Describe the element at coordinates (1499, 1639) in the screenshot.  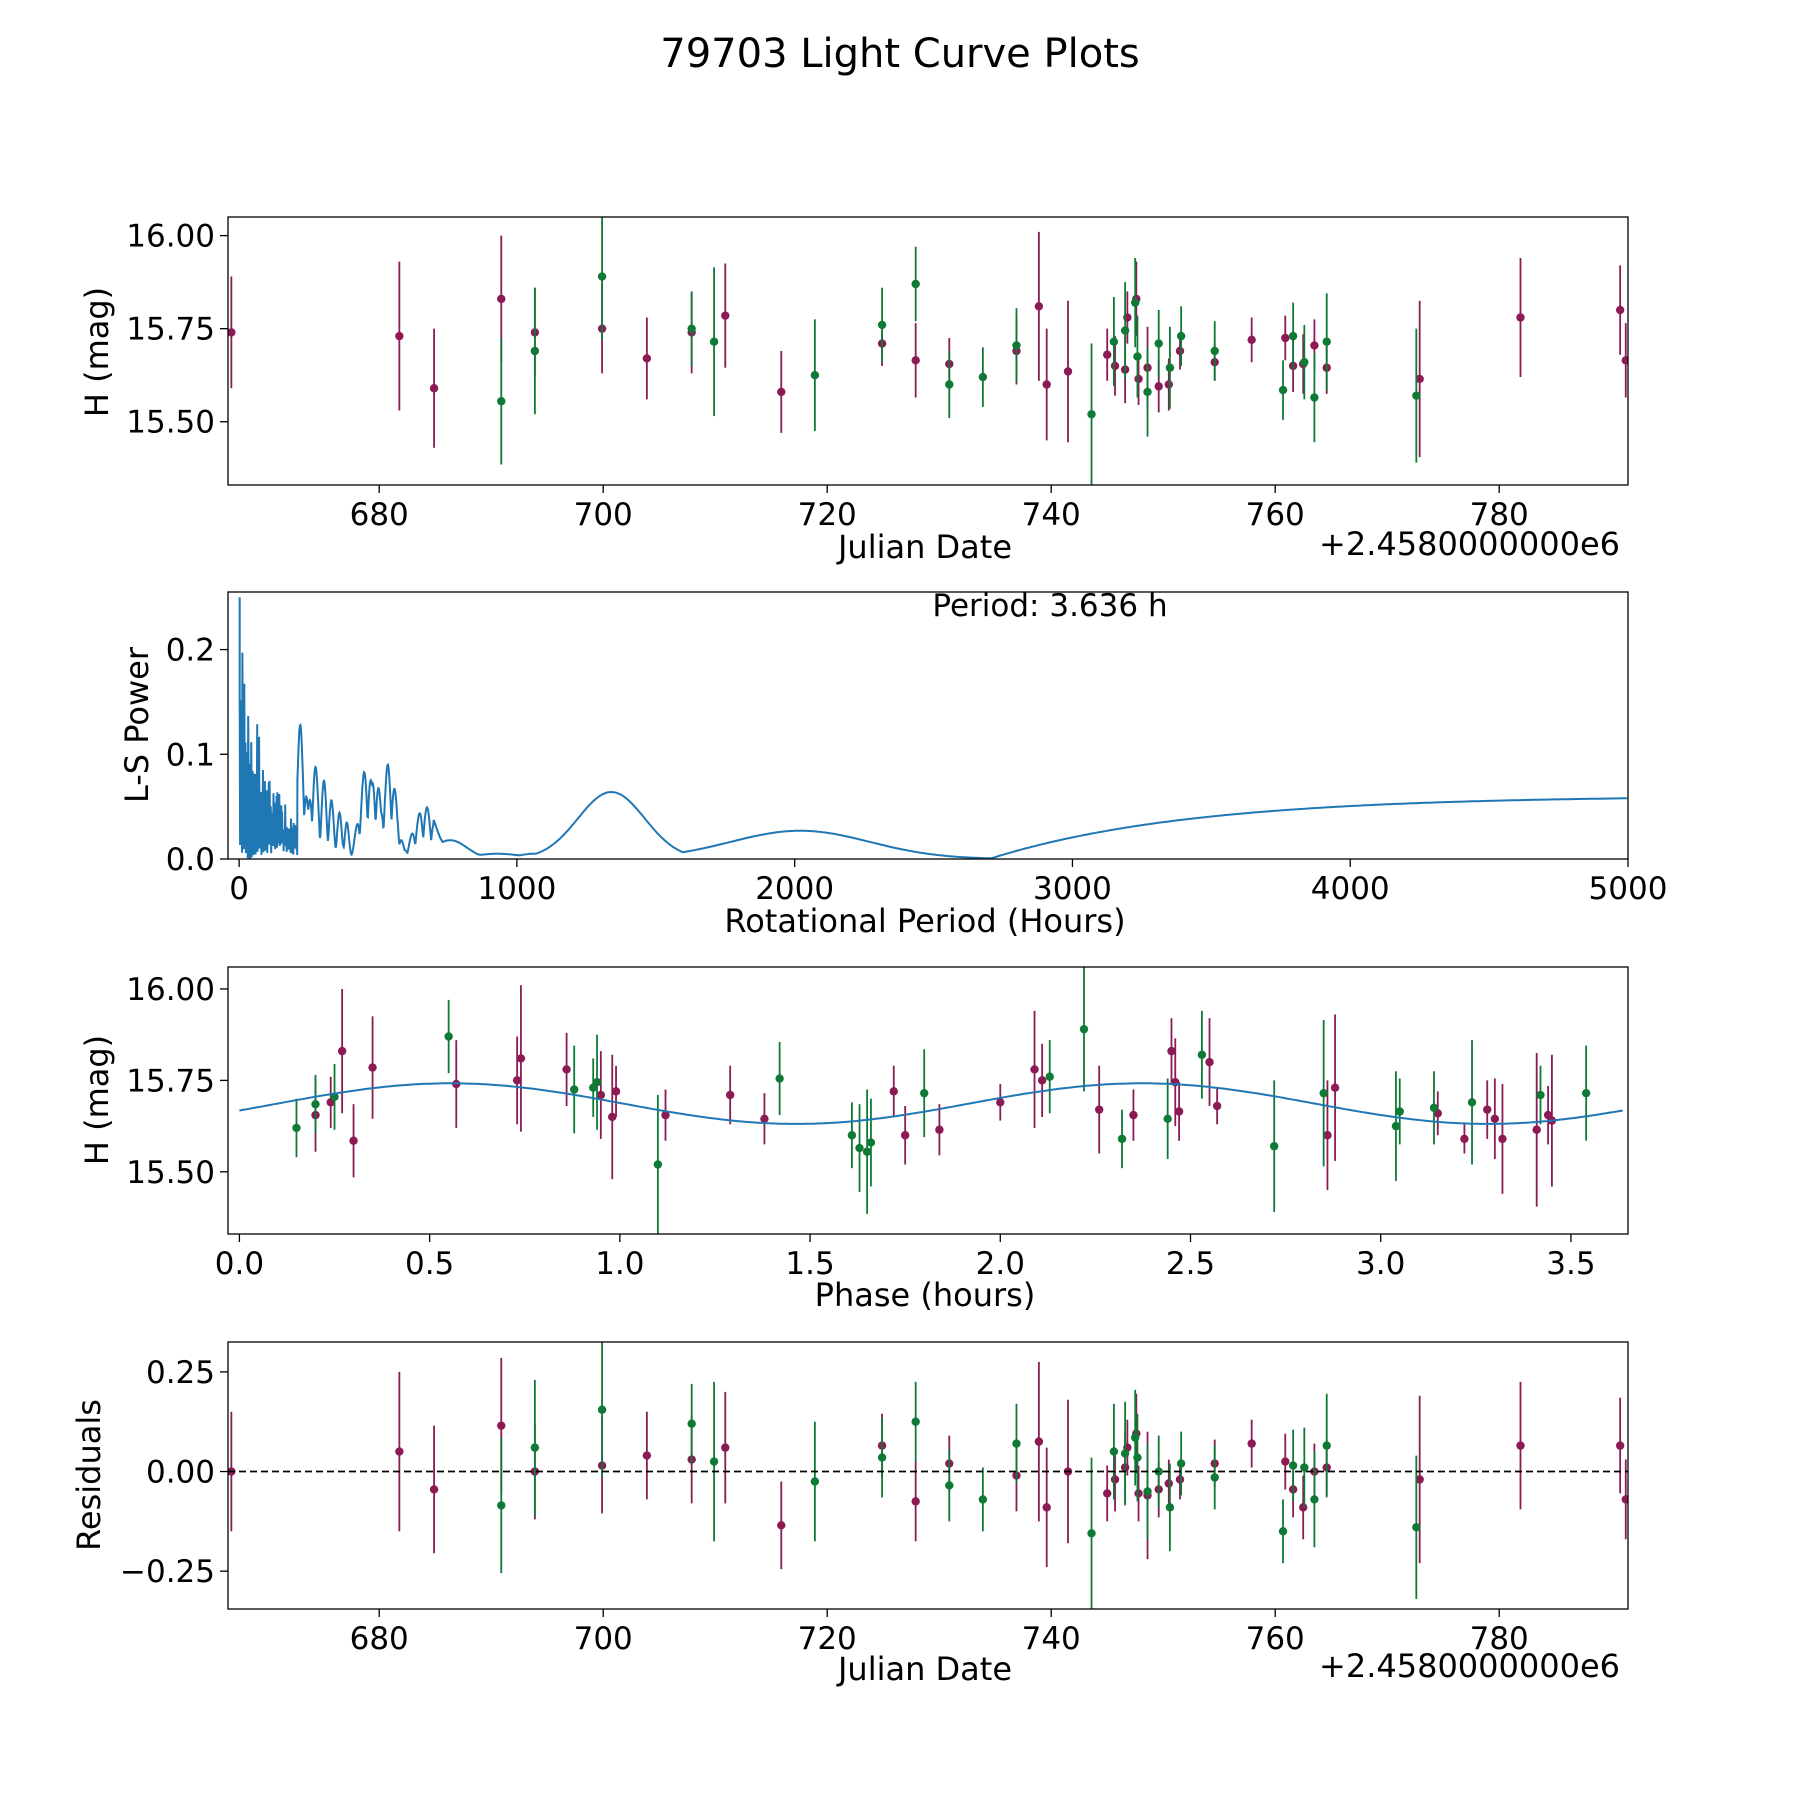
I see `x-tick-label-residuals: 780` at that location.